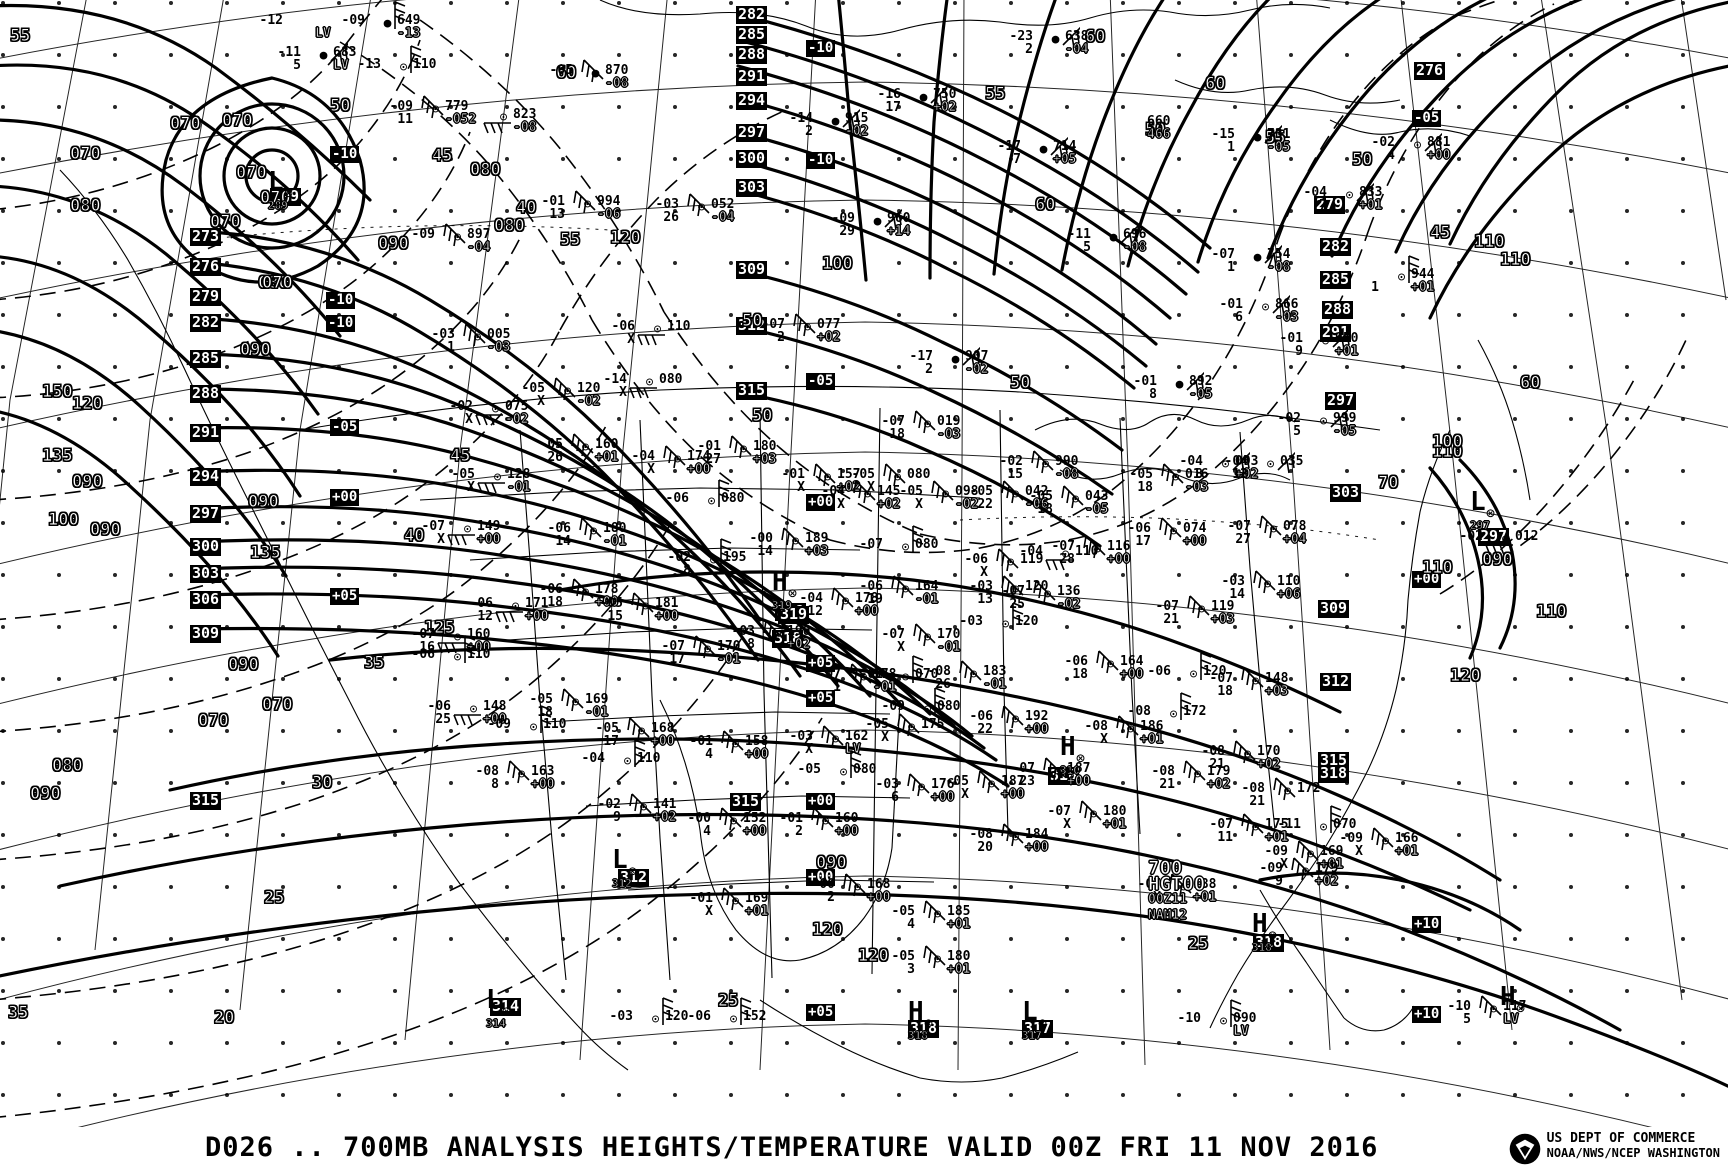  What do you see at coordinates (798, 644) in the screenshot?
I see `station-height-change: +02` at bounding box center [798, 644].